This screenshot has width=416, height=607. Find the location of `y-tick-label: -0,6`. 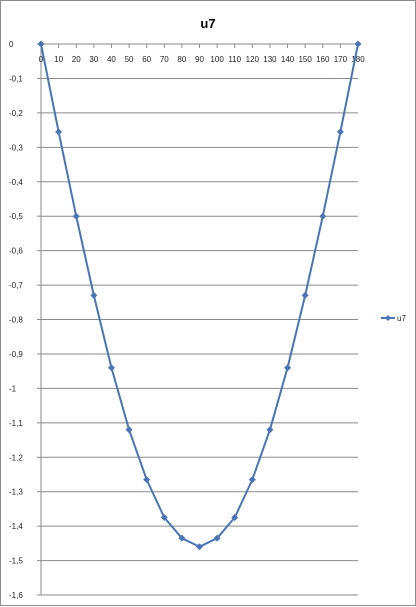

y-tick-label: -0,6 is located at coordinates (16, 251).